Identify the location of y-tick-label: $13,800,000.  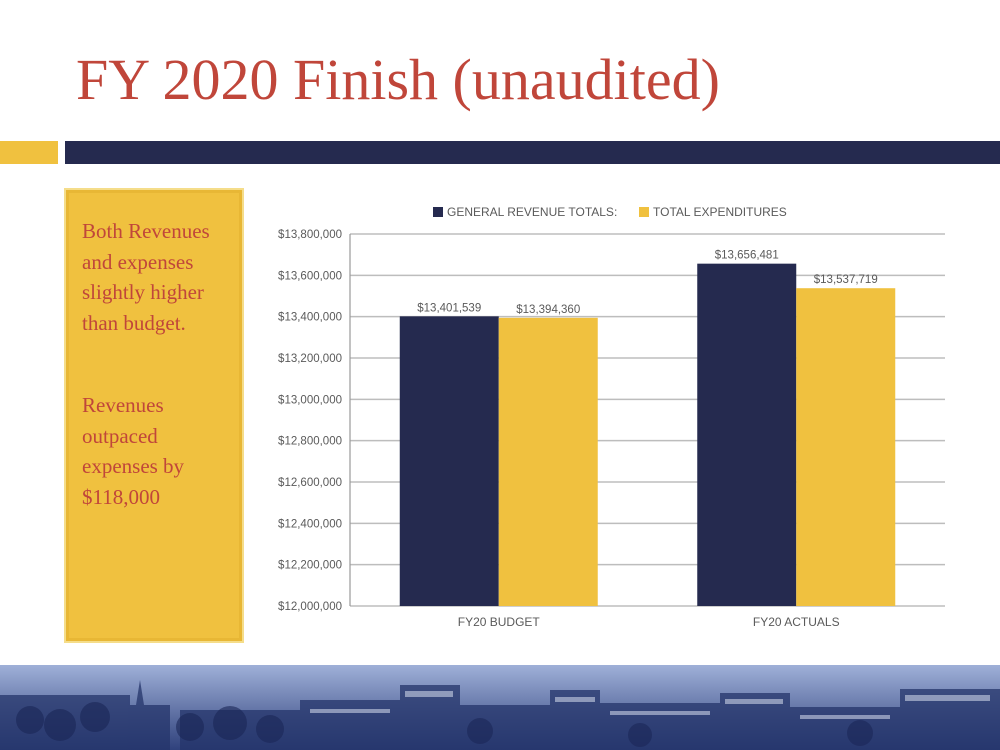
(310, 235).